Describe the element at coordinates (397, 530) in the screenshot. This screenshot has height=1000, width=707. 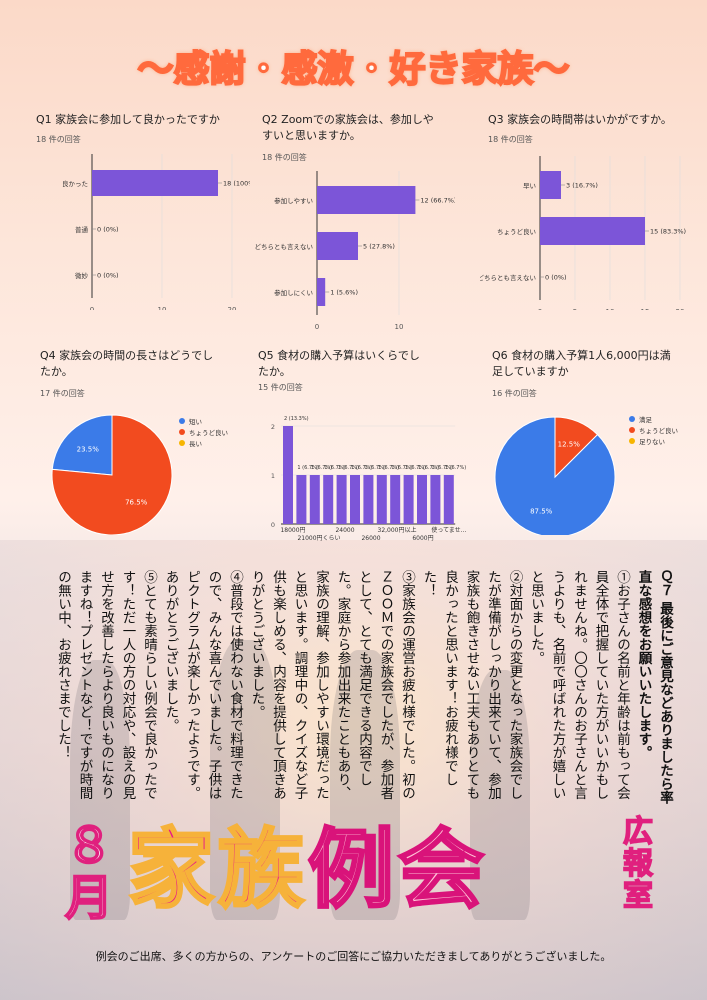
I see `x-tick-label: 32,000円以上` at that location.